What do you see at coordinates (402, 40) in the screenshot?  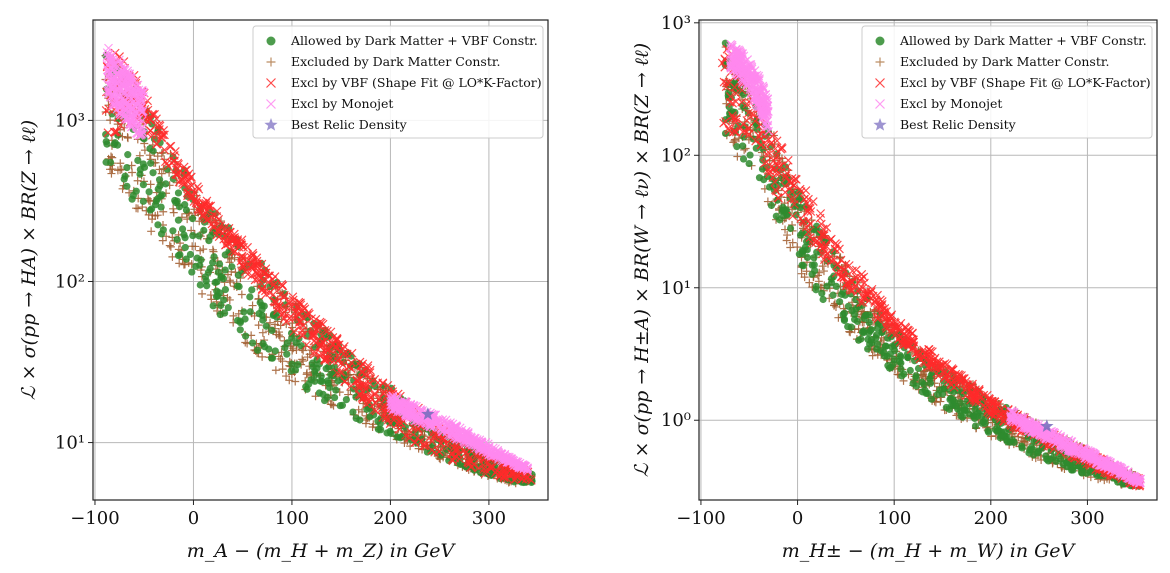 I see `legend-entry: Allowed by Dark Matter + VBF Constr.` at bounding box center [402, 40].